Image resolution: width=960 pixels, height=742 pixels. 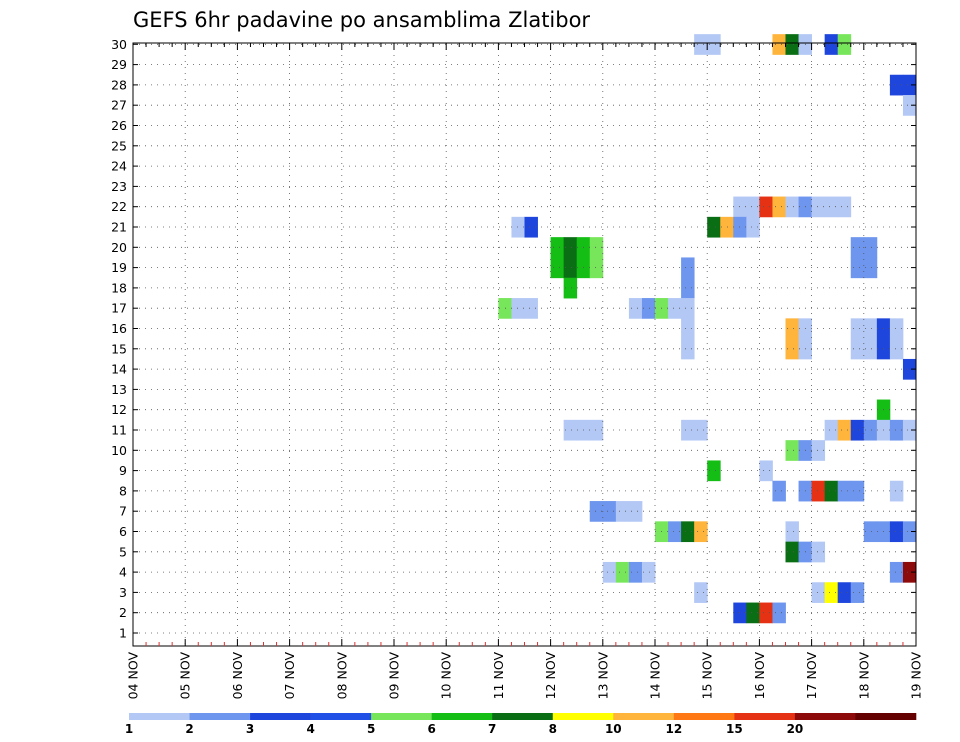 I want to click on legend-label: 4, so click(x=310, y=729).